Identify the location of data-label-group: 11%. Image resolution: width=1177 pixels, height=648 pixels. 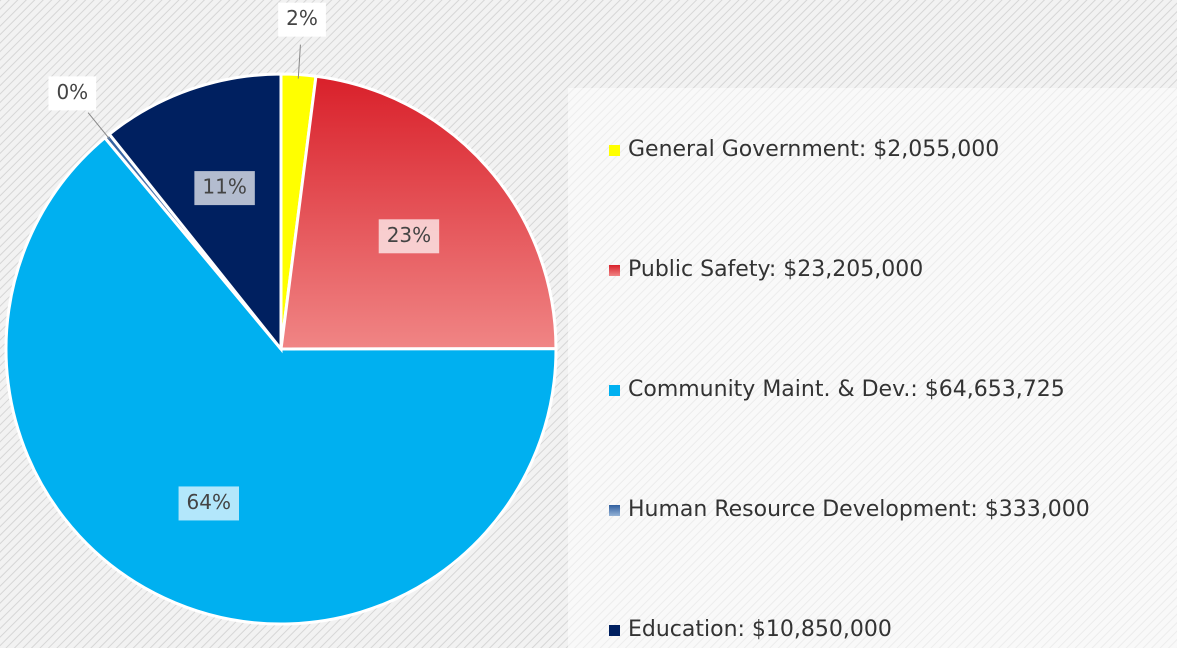
(224, 188).